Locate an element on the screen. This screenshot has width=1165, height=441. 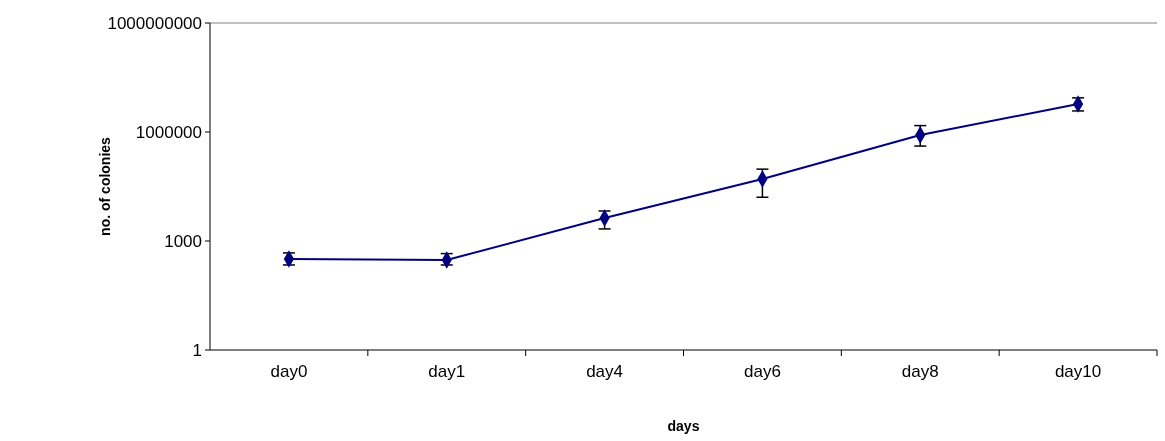
x-tick-label: day4 is located at coordinates (605, 371).